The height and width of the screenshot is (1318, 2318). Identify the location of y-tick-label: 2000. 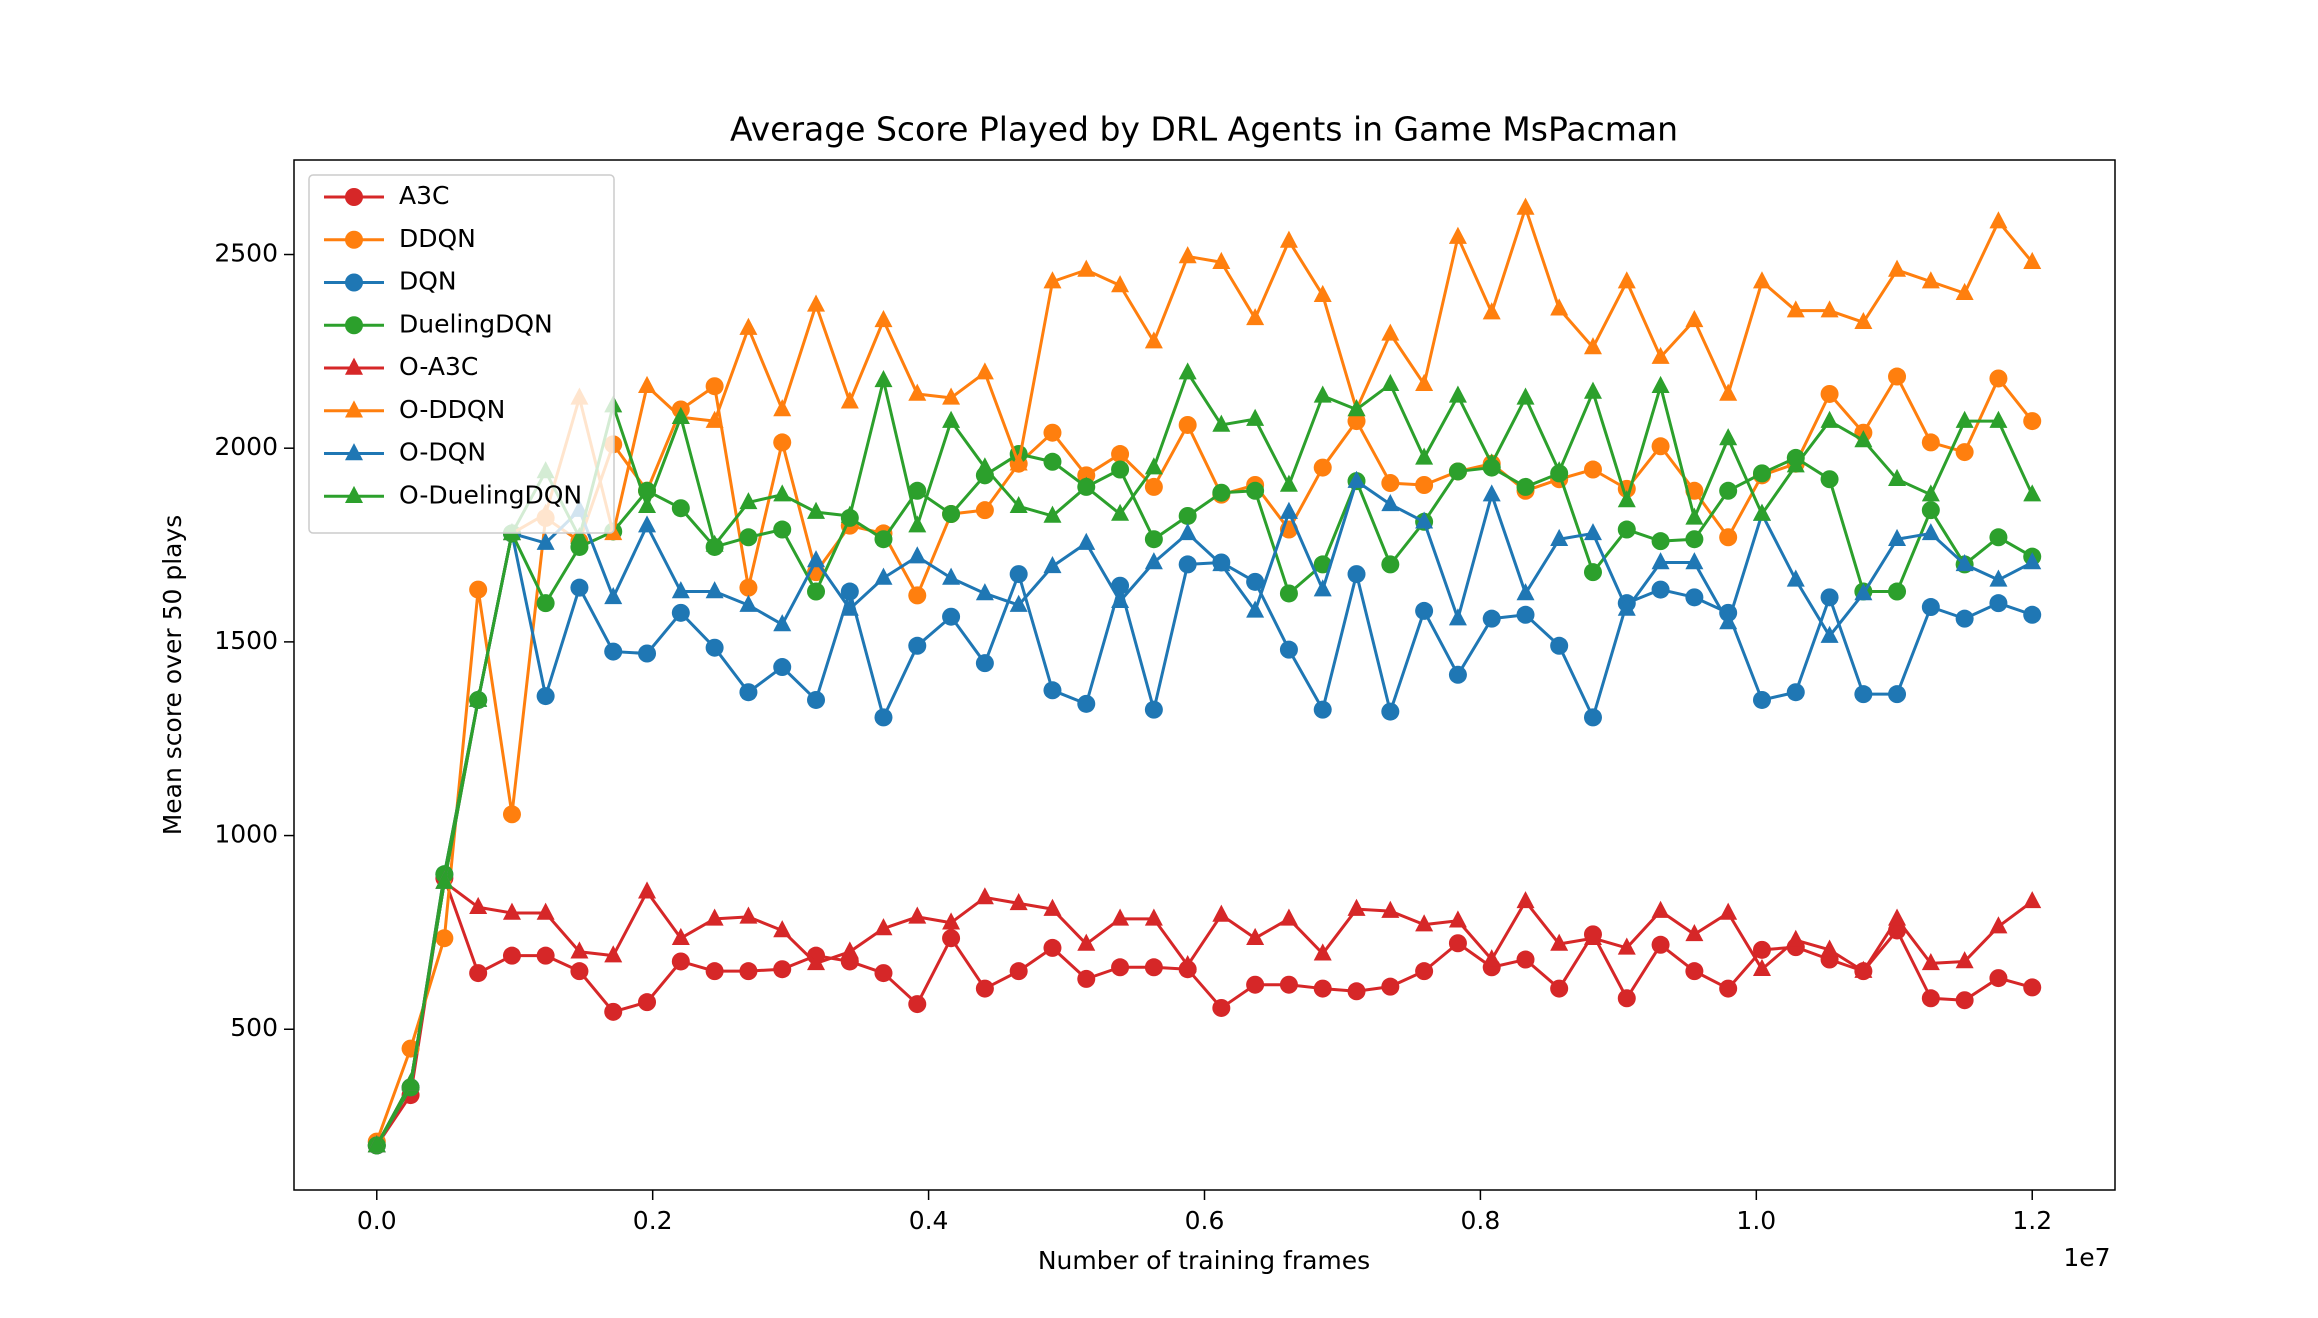
(246, 446).